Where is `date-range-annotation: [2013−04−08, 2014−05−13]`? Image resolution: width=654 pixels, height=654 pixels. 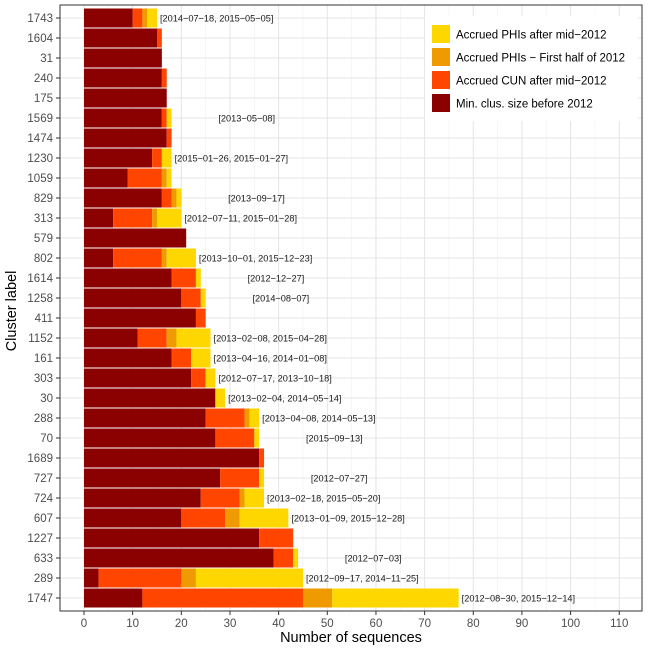 date-range-annotation: [2013−04−08, 2014−05−13] is located at coordinates (318, 419).